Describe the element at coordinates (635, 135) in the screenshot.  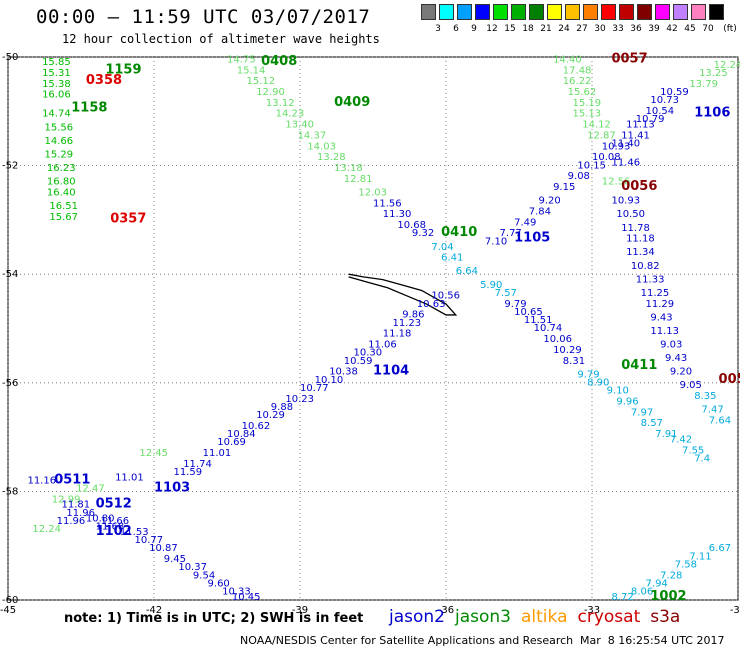
I see `swh-value-label: 11.41` at that location.